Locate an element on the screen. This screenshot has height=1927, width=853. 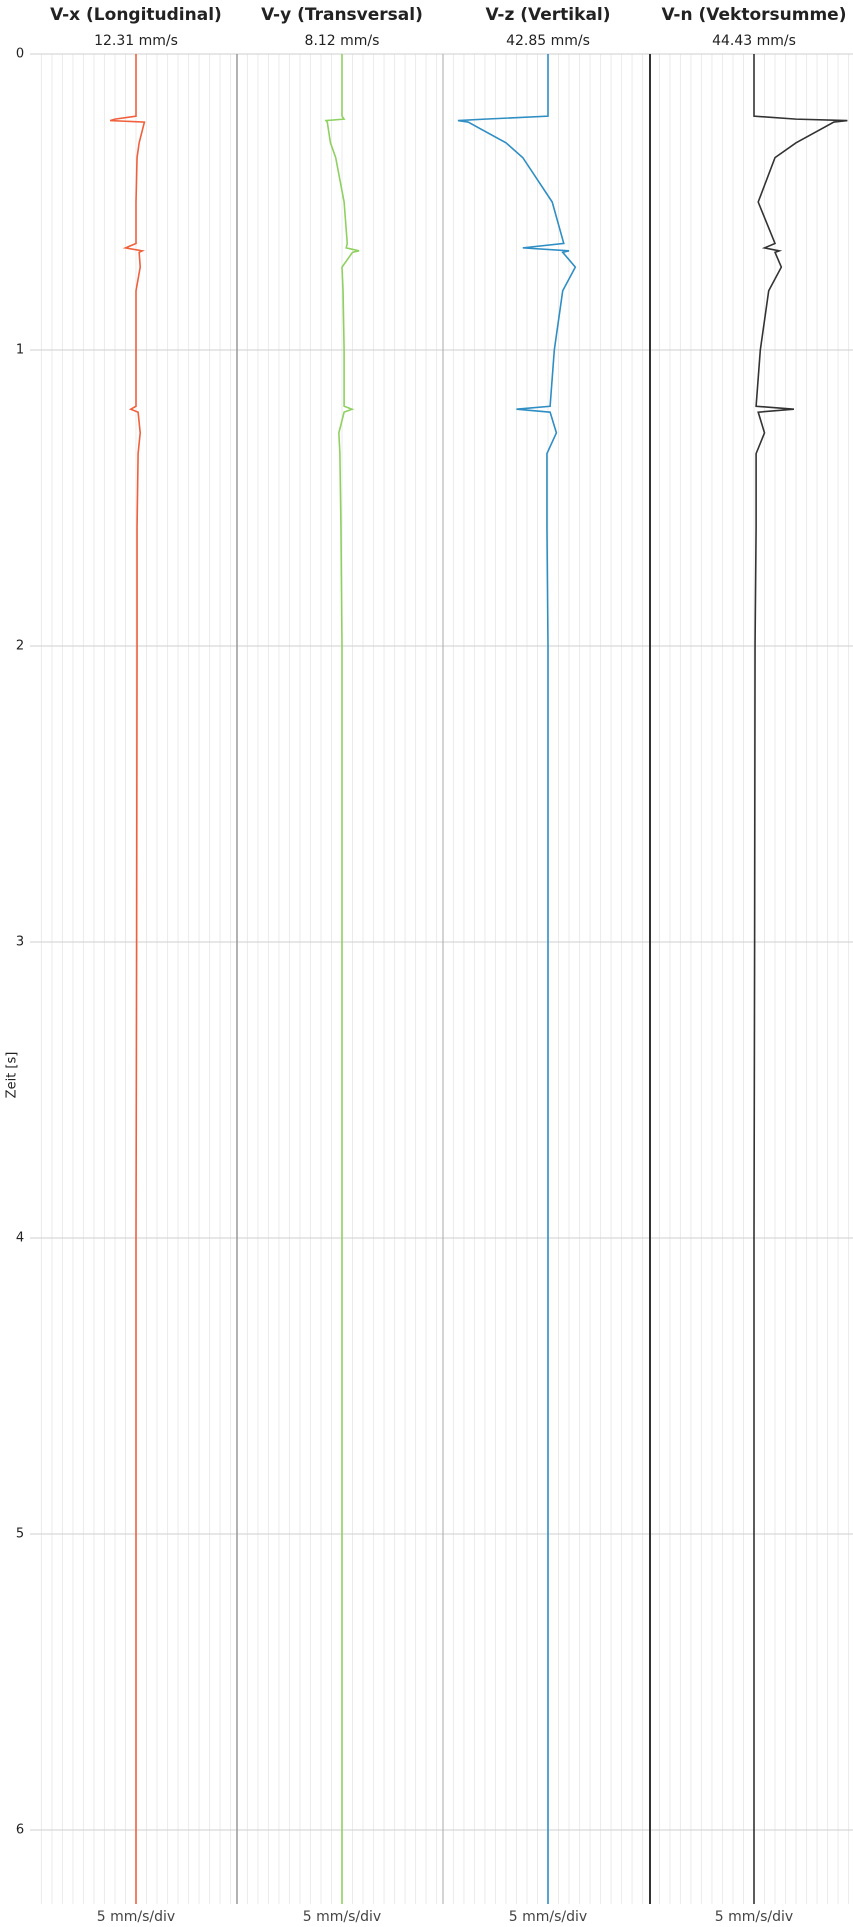
panel-title: V-n (Vektorsumme) is located at coordinates (754, 15).